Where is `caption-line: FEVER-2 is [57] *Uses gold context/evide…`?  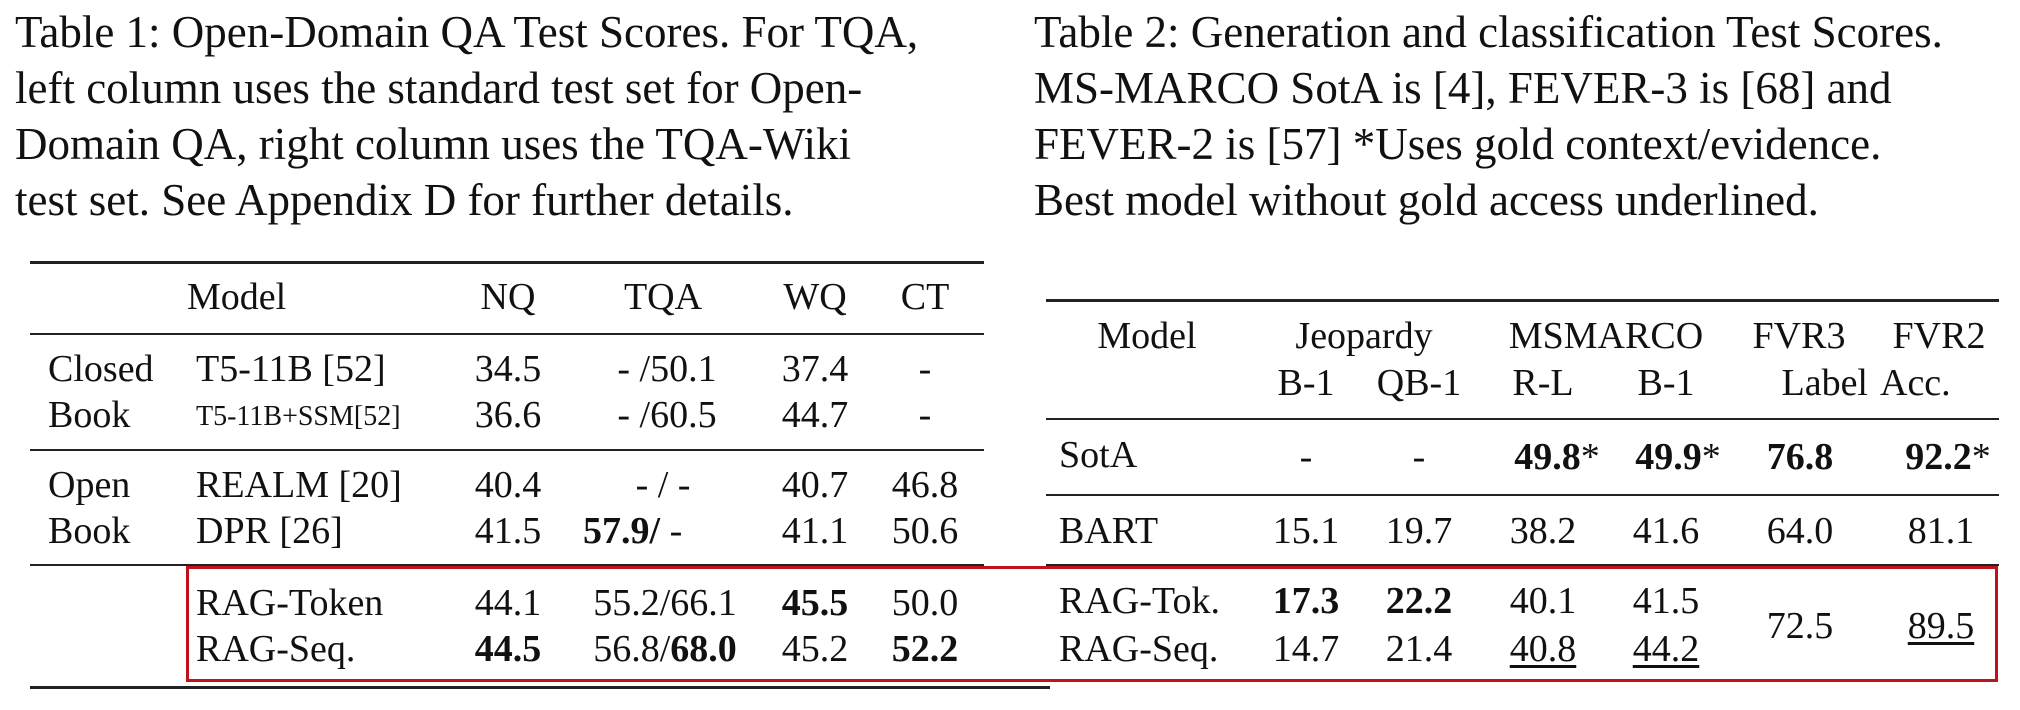
caption-line: FEVER-2 is [57] *Uses gold context/evide… is located at coordinates (1458, 144).